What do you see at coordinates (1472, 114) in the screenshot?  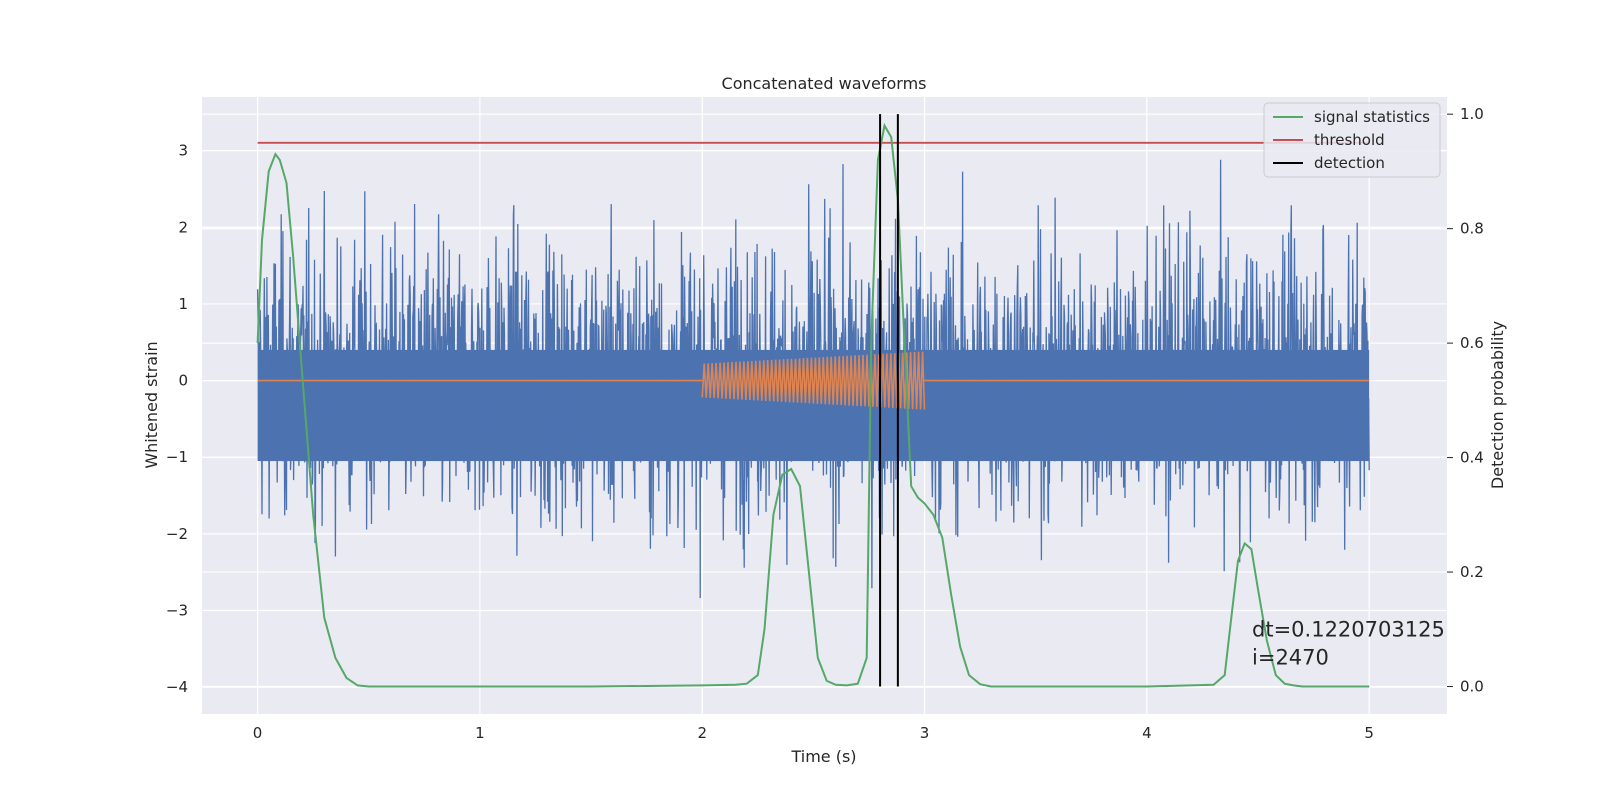 I see `y-right-tick-label: 1.0` at bounding box center [1472, 114].